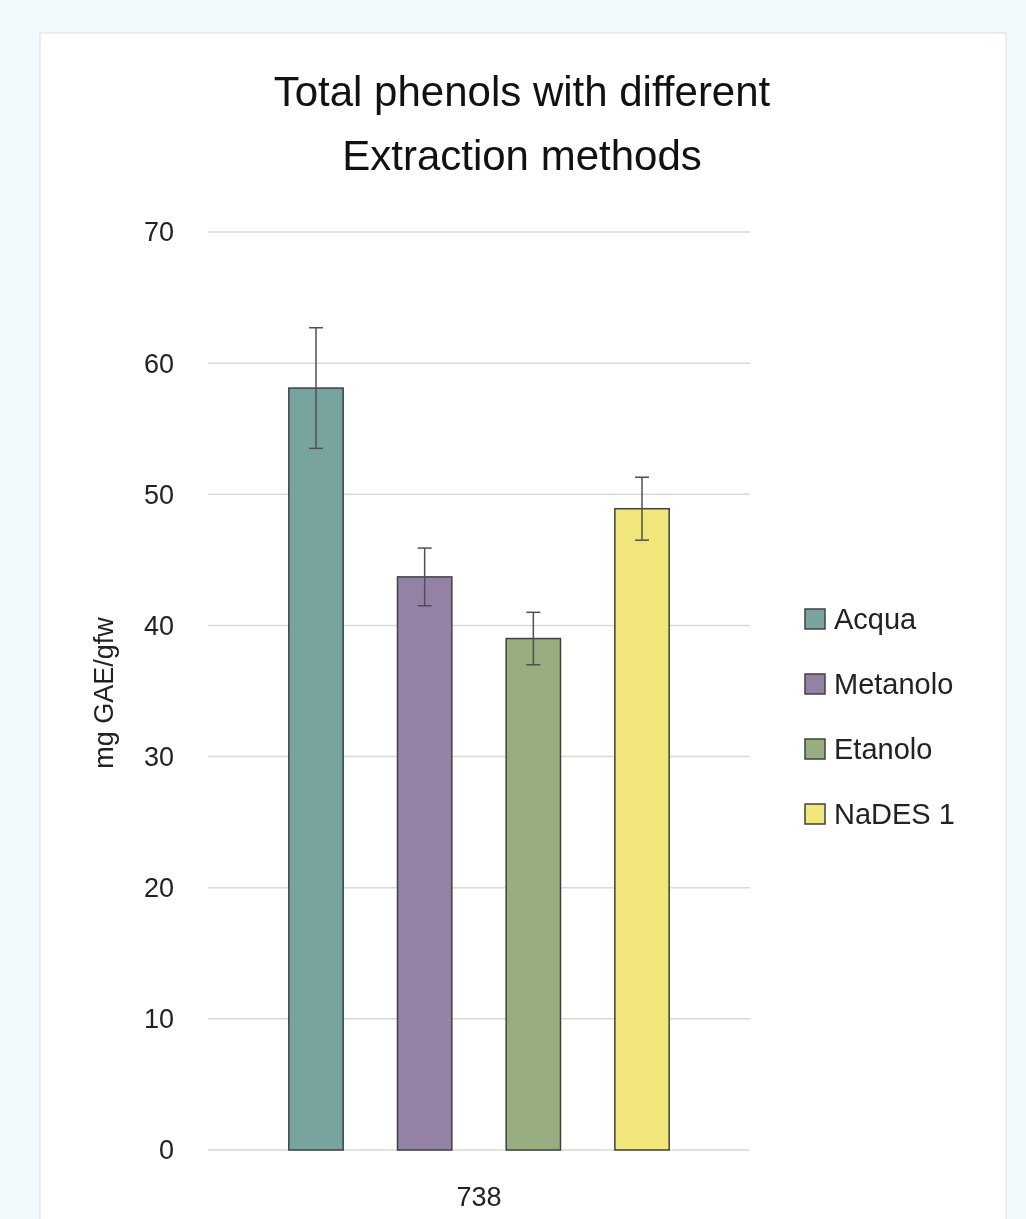 The width and height of the screenshot is (1026, 1219). Describe the element at coordinates (158, 232) in the screenshot. I see `y-tick-label: 70` at that location.